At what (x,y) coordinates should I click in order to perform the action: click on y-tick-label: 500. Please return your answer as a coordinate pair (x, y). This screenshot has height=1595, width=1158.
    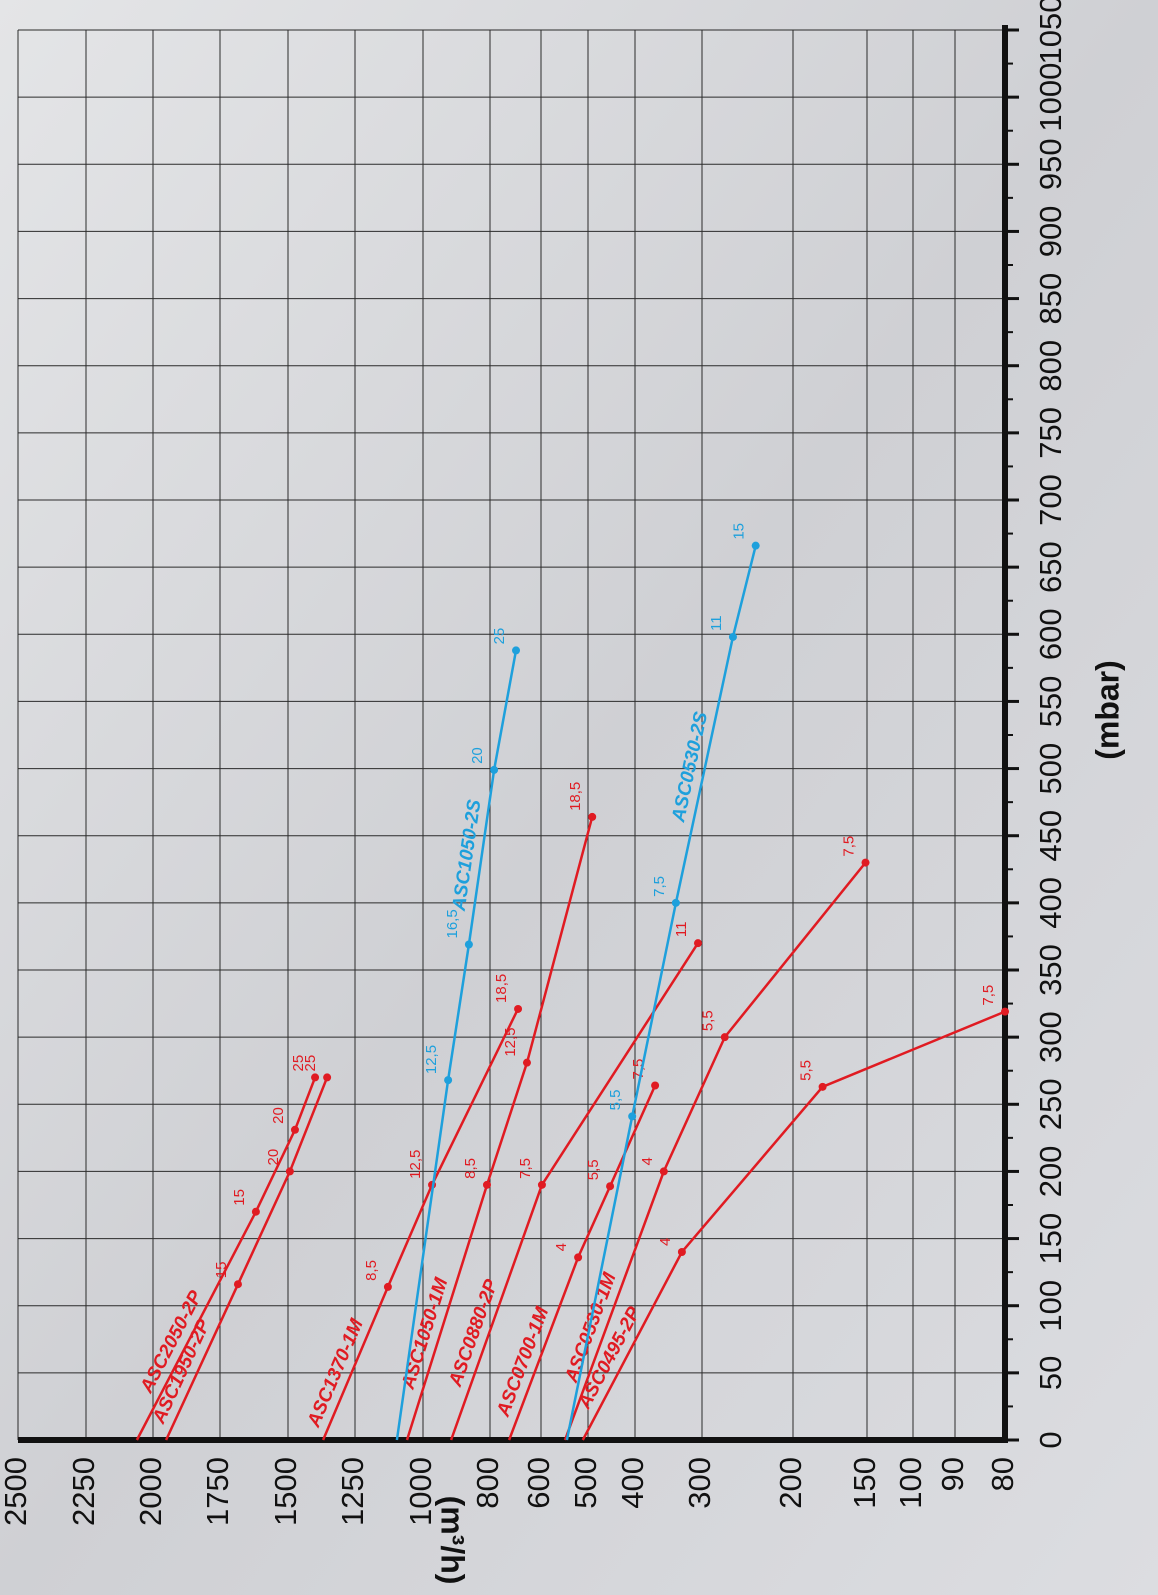
    Looking at the image, I should click on (585, 1483).